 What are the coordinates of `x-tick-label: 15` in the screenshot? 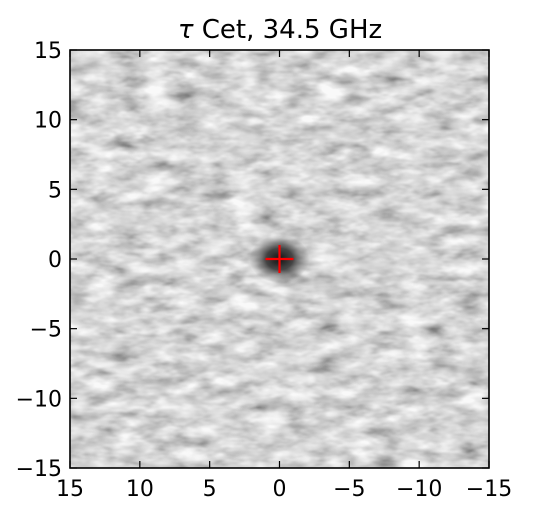 It's located at (70, 489).